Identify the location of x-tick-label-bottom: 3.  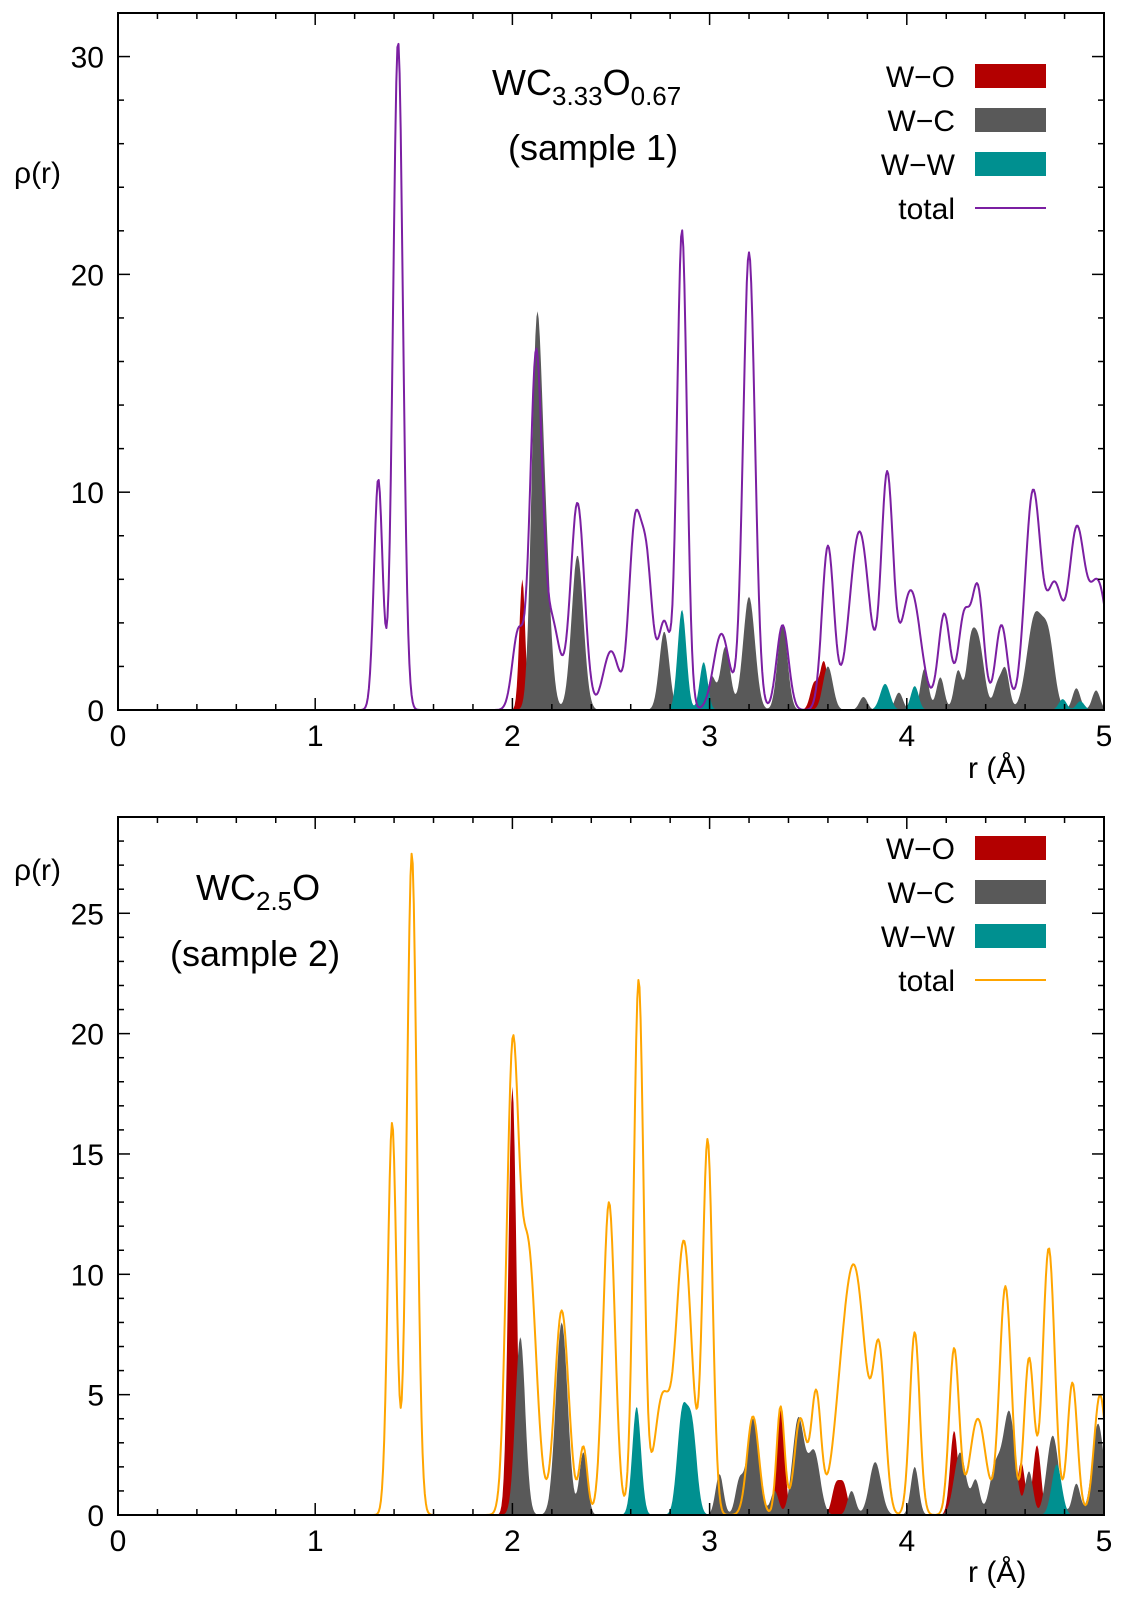
(709, 1541).